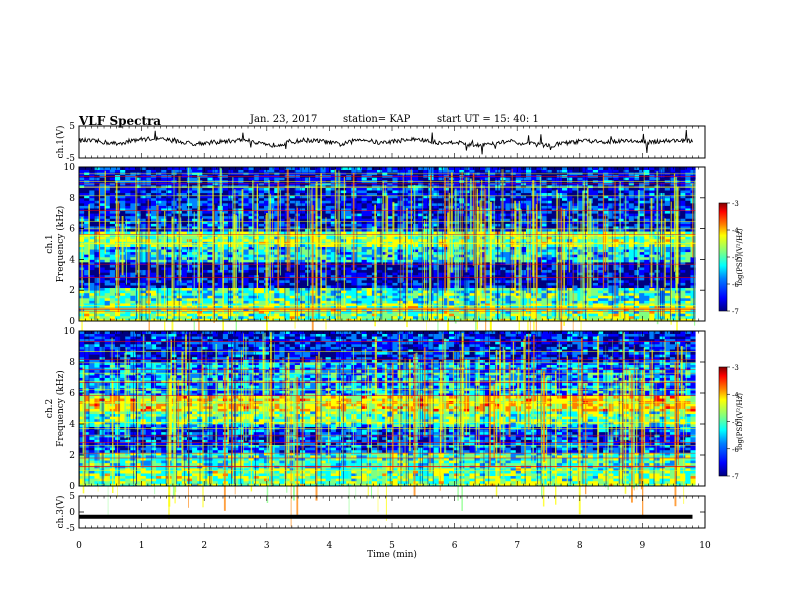  Describe the element at coordinates (392, 554) in the screenshot. I see `x-axis-label: Time (min)` at that location.